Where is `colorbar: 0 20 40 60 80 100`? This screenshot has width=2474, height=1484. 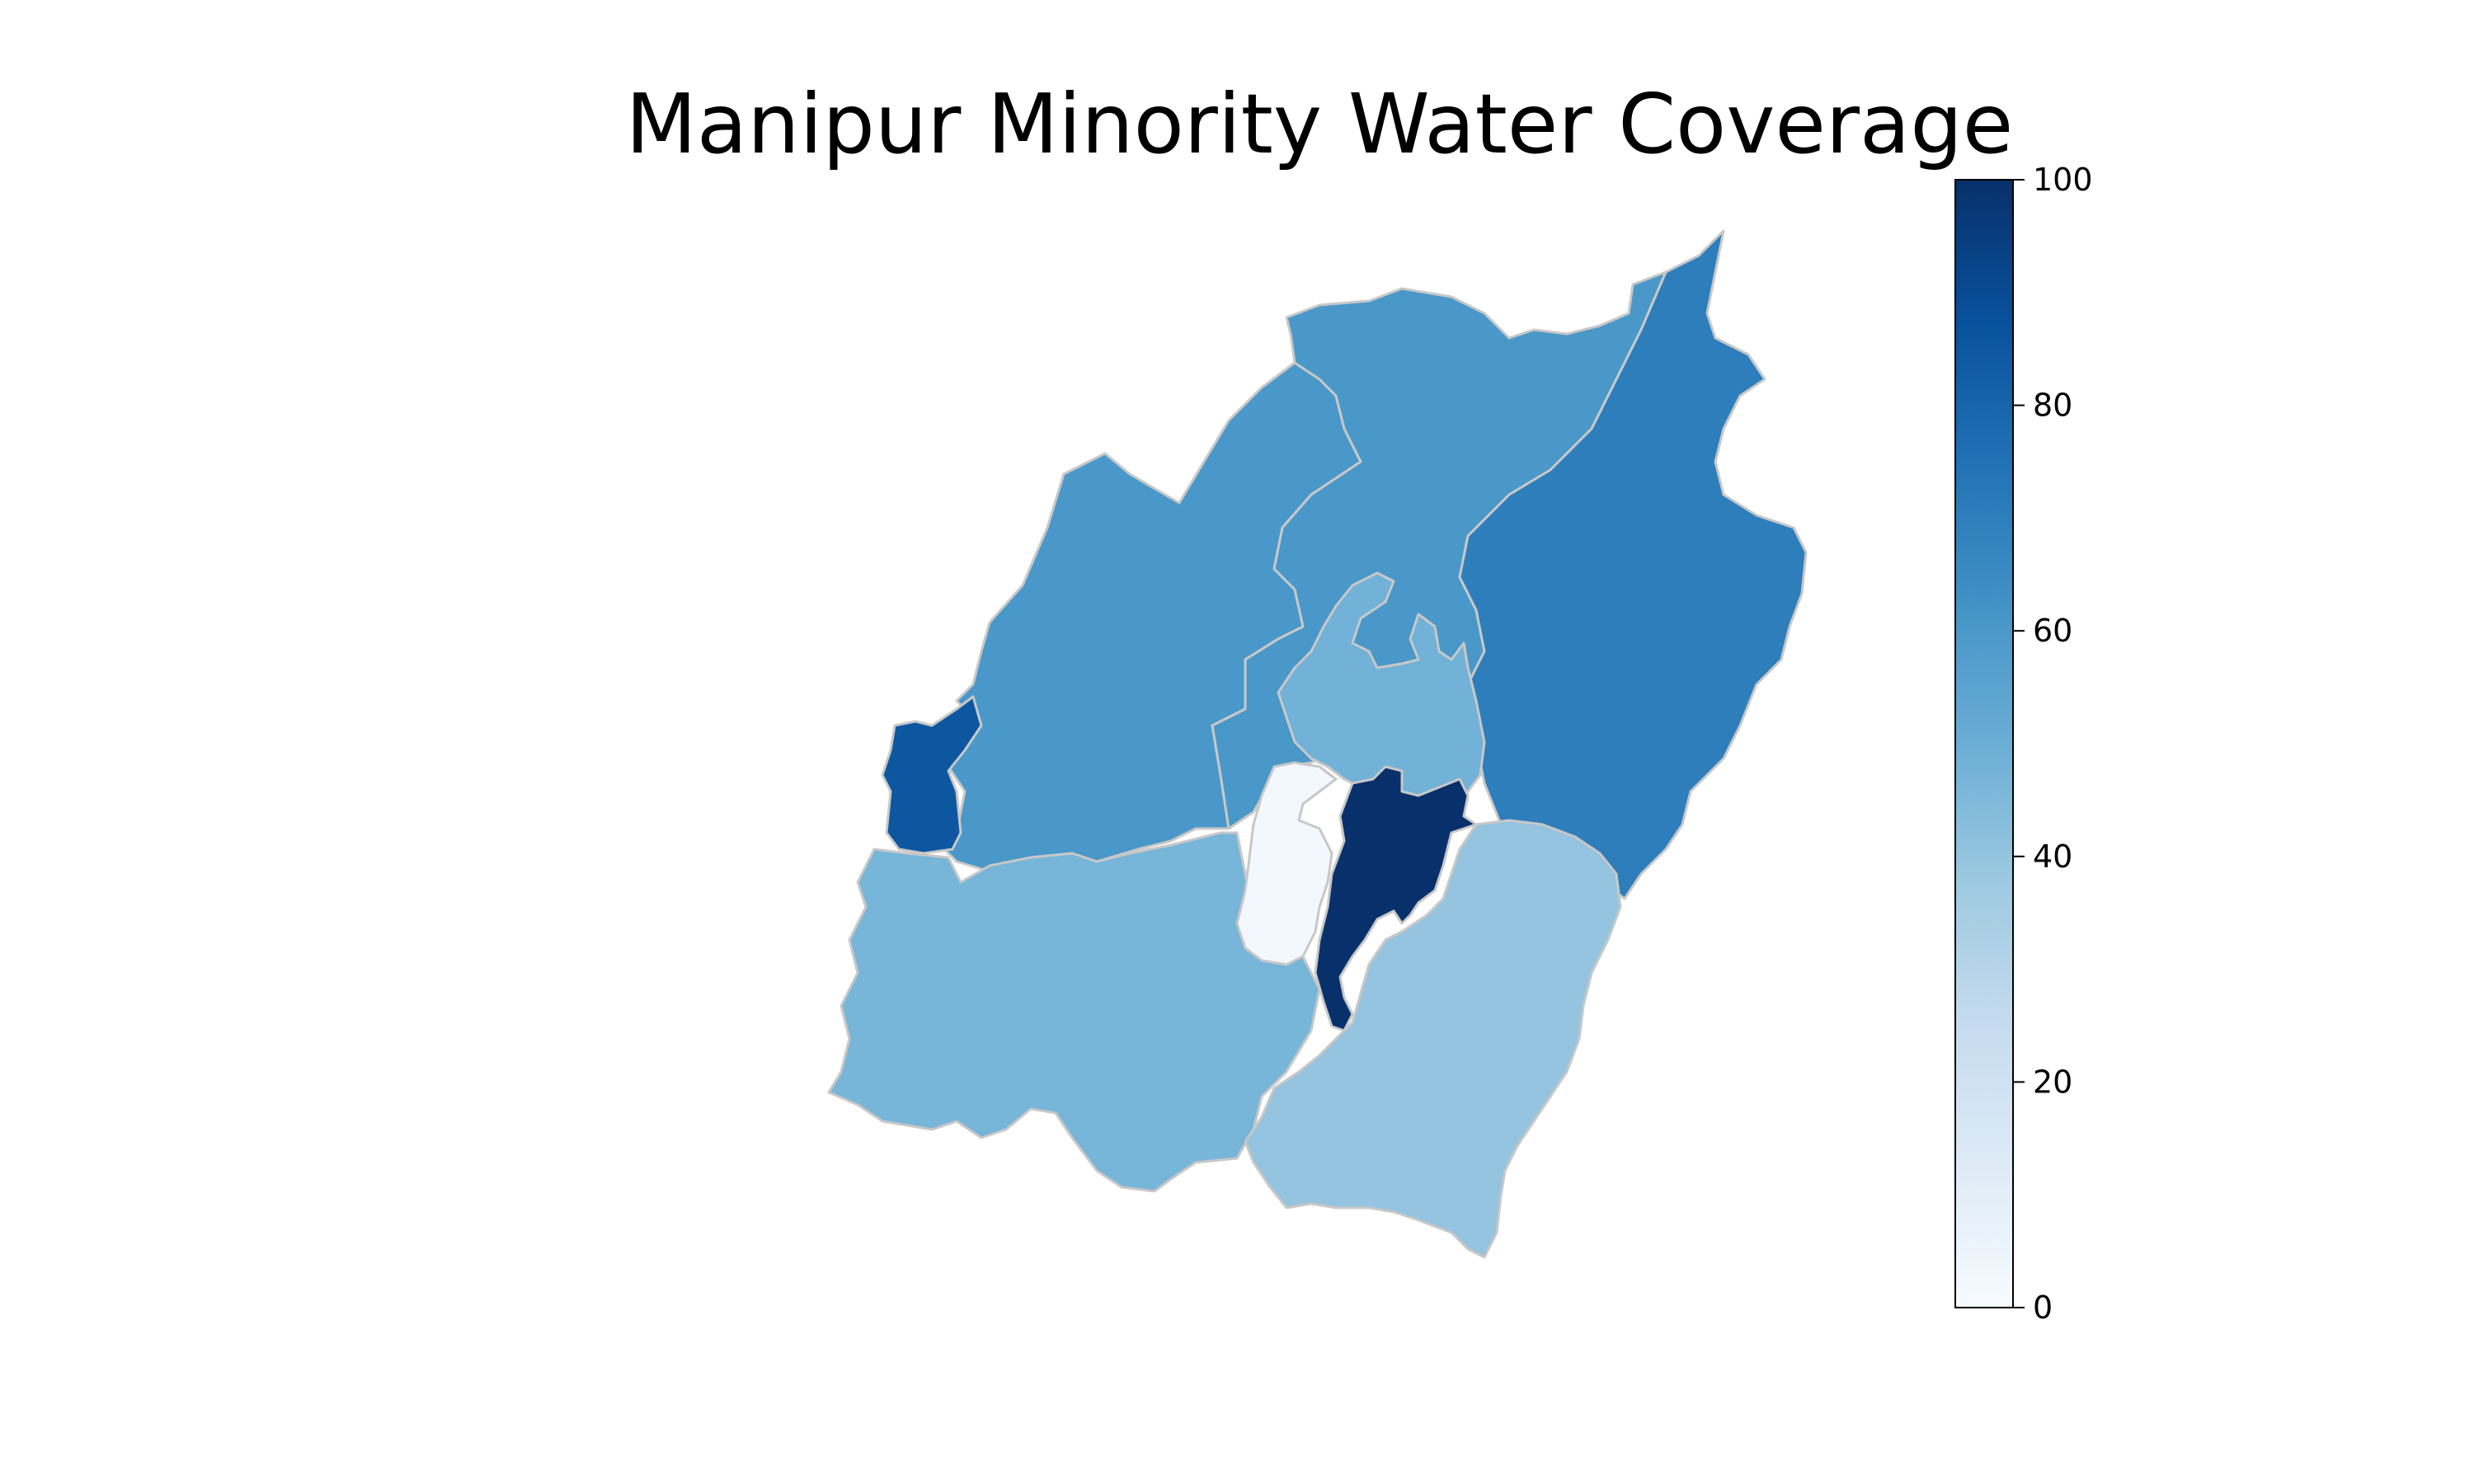
colorbar: 0 20 40 60 80 100 is located at coordinates (2023, 744).